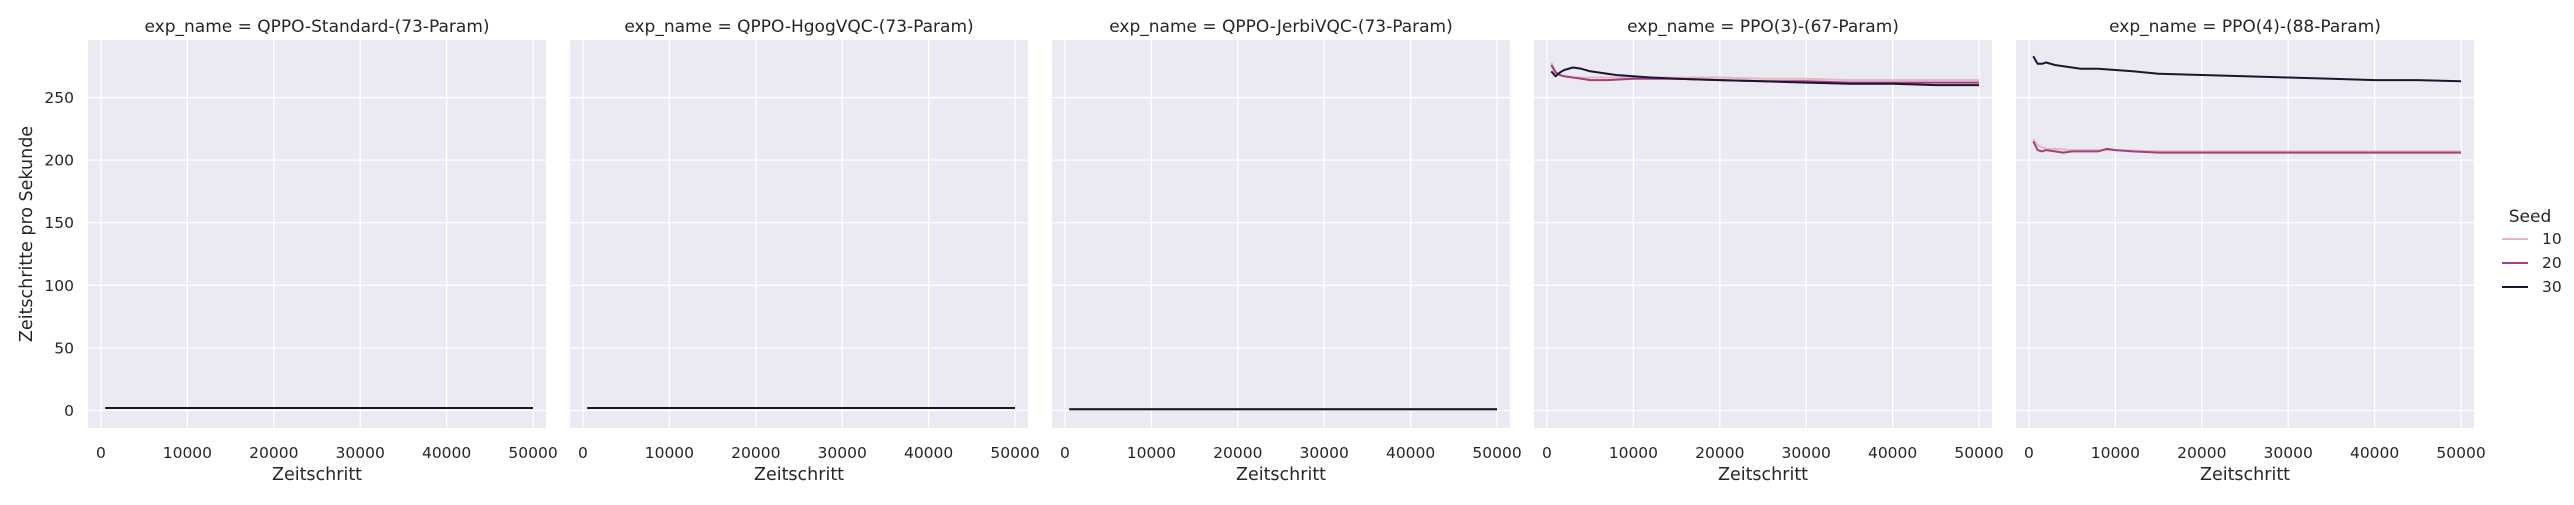 This screenshot has width=2574, height=505. What do you see at coordinates (27, 234) in the screenshot?
I see `y-axis-label: Zeitschritte pro Sekunde` at bounding box center [27, 234].